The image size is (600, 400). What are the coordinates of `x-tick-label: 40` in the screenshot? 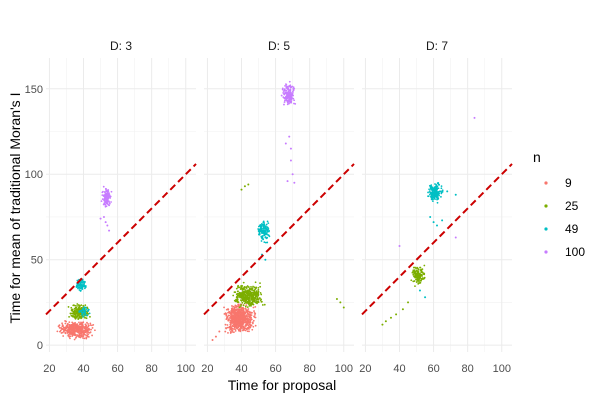 It's located at (83, 369).